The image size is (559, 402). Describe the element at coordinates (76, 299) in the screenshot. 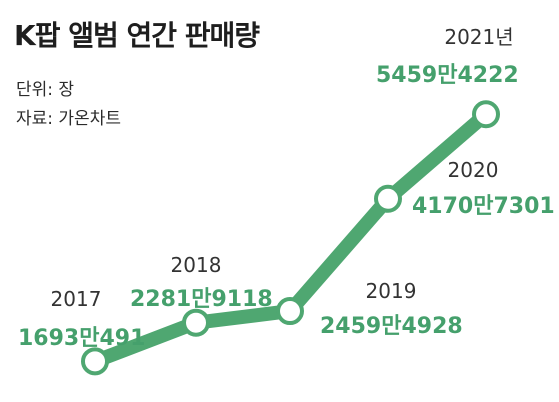

I see `year-label-2017: 2017` at that location.